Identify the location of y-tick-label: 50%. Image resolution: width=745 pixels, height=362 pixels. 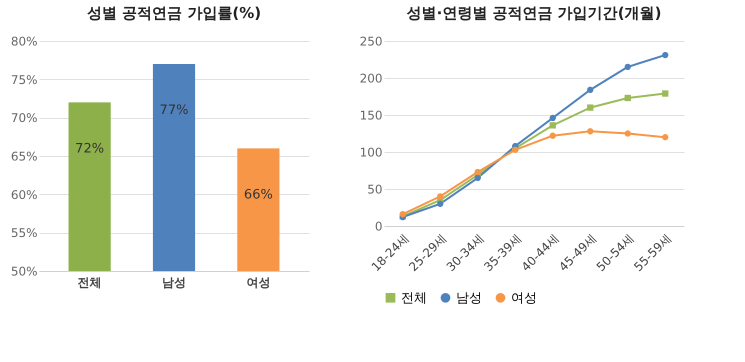
(24, 271).